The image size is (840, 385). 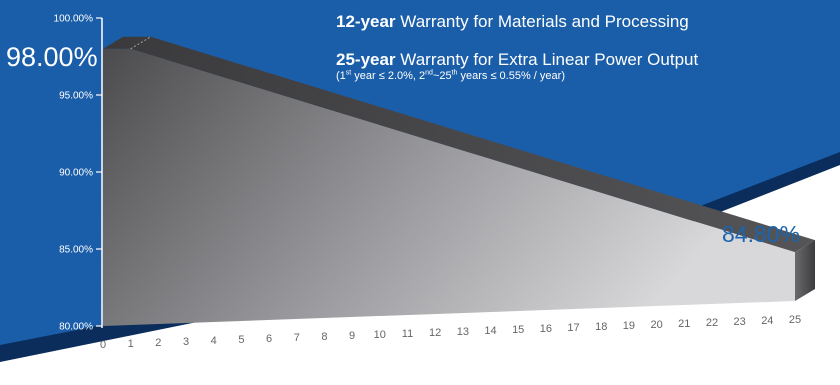 What do you see at coordinates (352, 336) in the screenshot?
I see `x-tick-label: 9` at bounding box center [352, 336].